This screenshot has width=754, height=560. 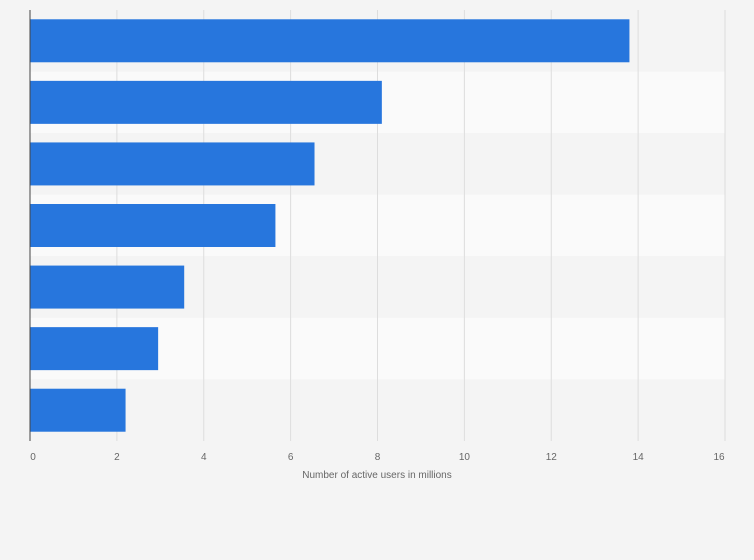 I want to click on x-tick-labels: 0 2 4 6 8 10 12 14 16, so click(x=377, y=457).